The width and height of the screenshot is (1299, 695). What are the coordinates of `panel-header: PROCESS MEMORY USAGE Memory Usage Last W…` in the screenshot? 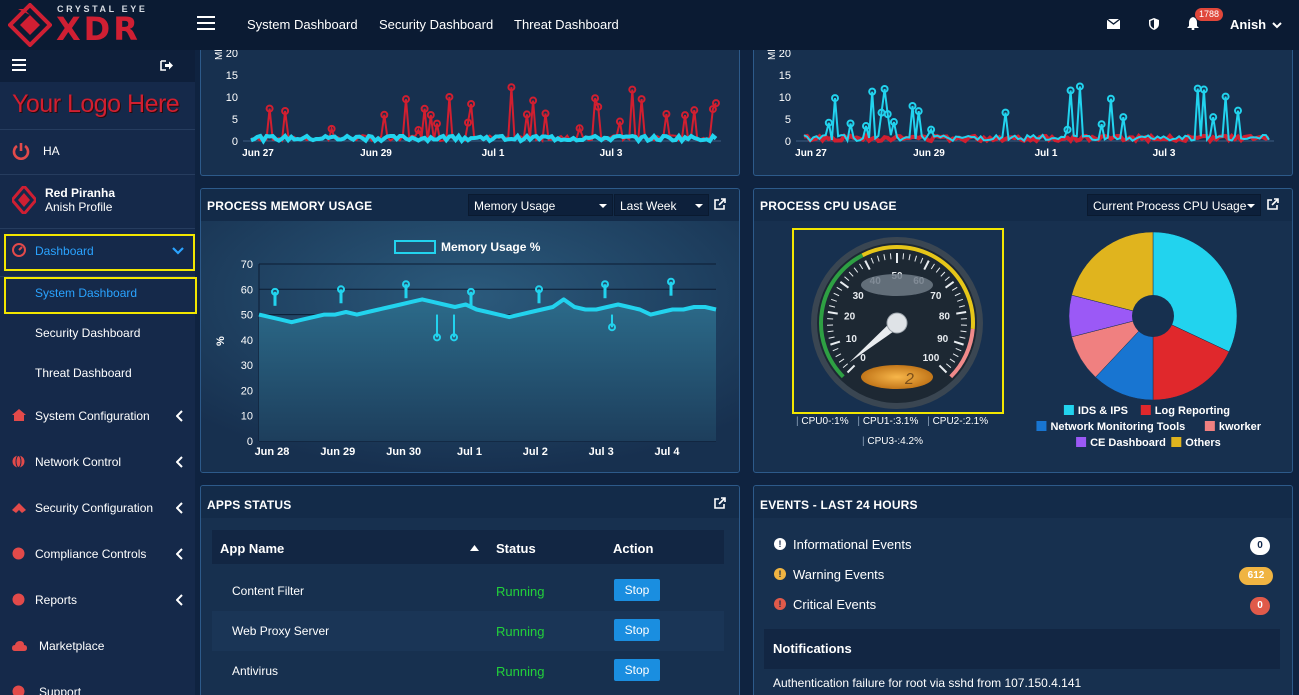 It's located at (470, 205).